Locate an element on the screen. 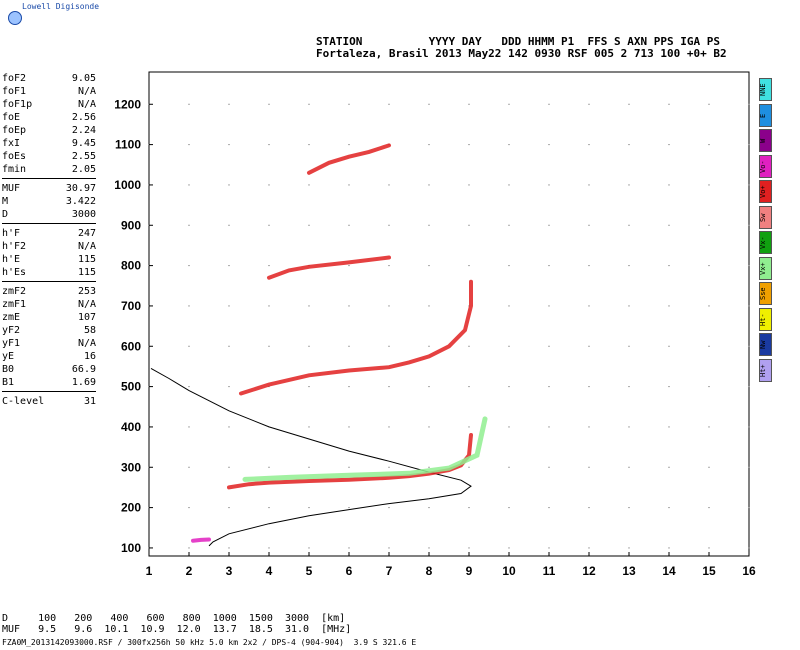  param-label: foEs is located at coordinates (14, 156).